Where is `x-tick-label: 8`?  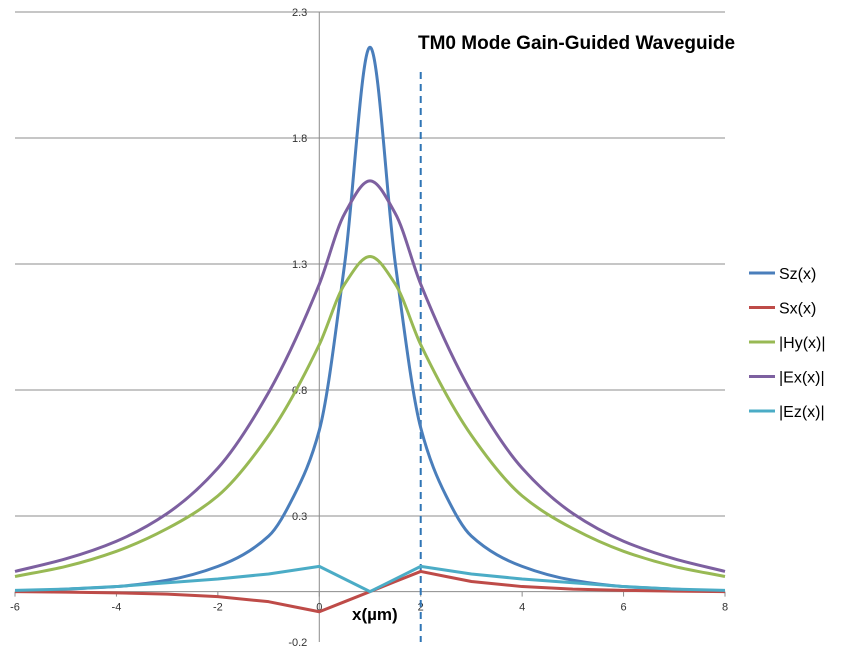 x-tick-label: 8 is located at coordinates (725, 608).